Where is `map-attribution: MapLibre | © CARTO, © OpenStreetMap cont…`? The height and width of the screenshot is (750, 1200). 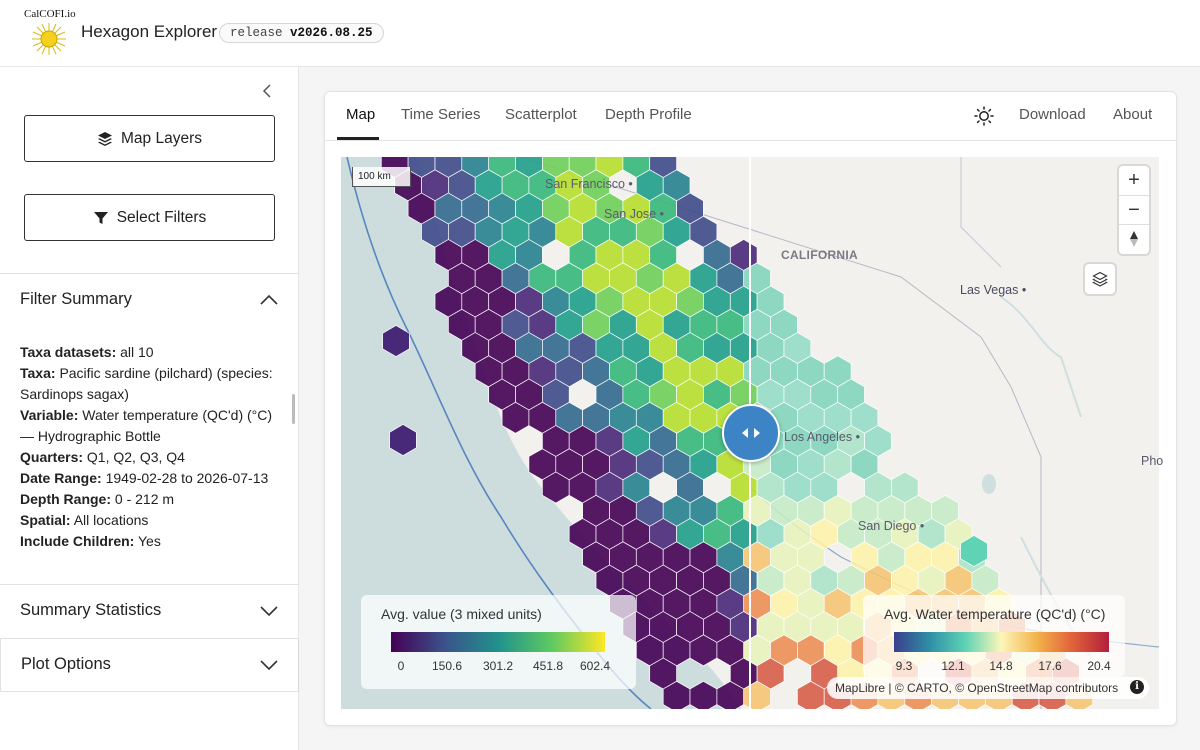 map-attribution: MapLibre | © CARTO, © OpenStreetMap cont… is located at coordinates (988, 688).